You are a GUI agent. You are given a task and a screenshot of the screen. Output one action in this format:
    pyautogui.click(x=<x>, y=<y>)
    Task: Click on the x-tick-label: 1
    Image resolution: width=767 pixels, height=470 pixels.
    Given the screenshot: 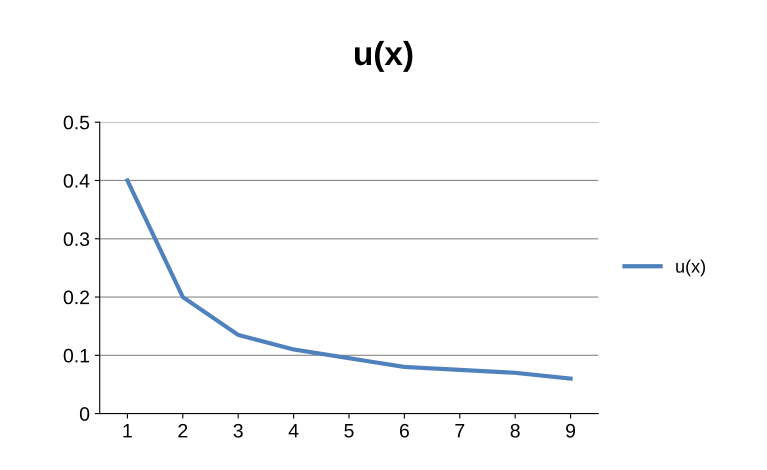 What is the action you would take?
    pyautogui.click(x=127, y=431)
    